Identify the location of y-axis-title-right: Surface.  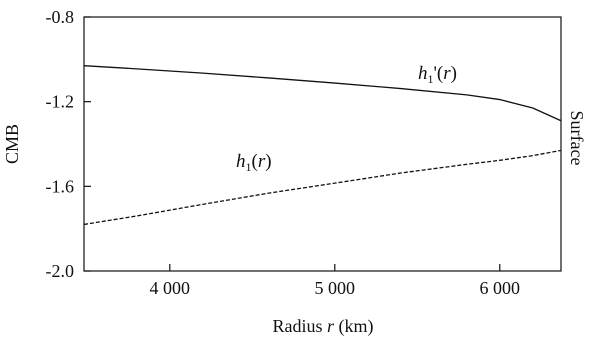
(577, 138).